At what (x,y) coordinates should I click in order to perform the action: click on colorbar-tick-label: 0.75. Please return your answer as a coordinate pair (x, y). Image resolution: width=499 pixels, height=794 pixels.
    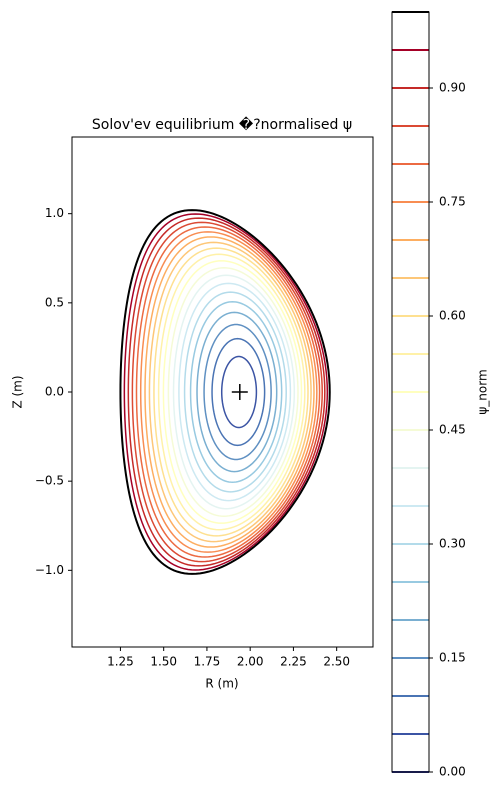
    Looking at the image, I should click on (452, 202).